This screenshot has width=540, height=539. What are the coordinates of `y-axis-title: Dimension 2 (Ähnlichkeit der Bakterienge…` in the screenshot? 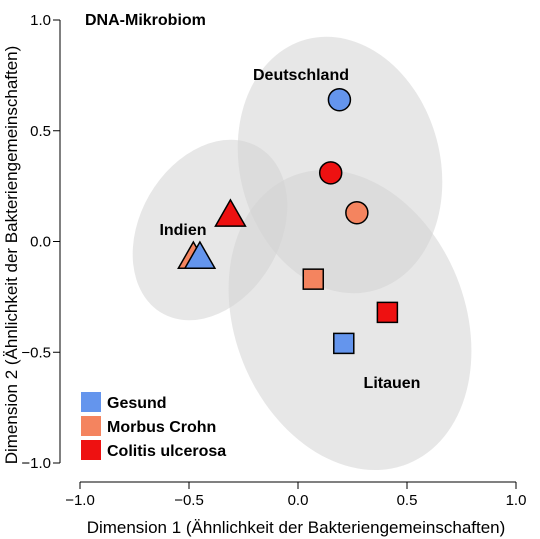 It's located at (11, 255).